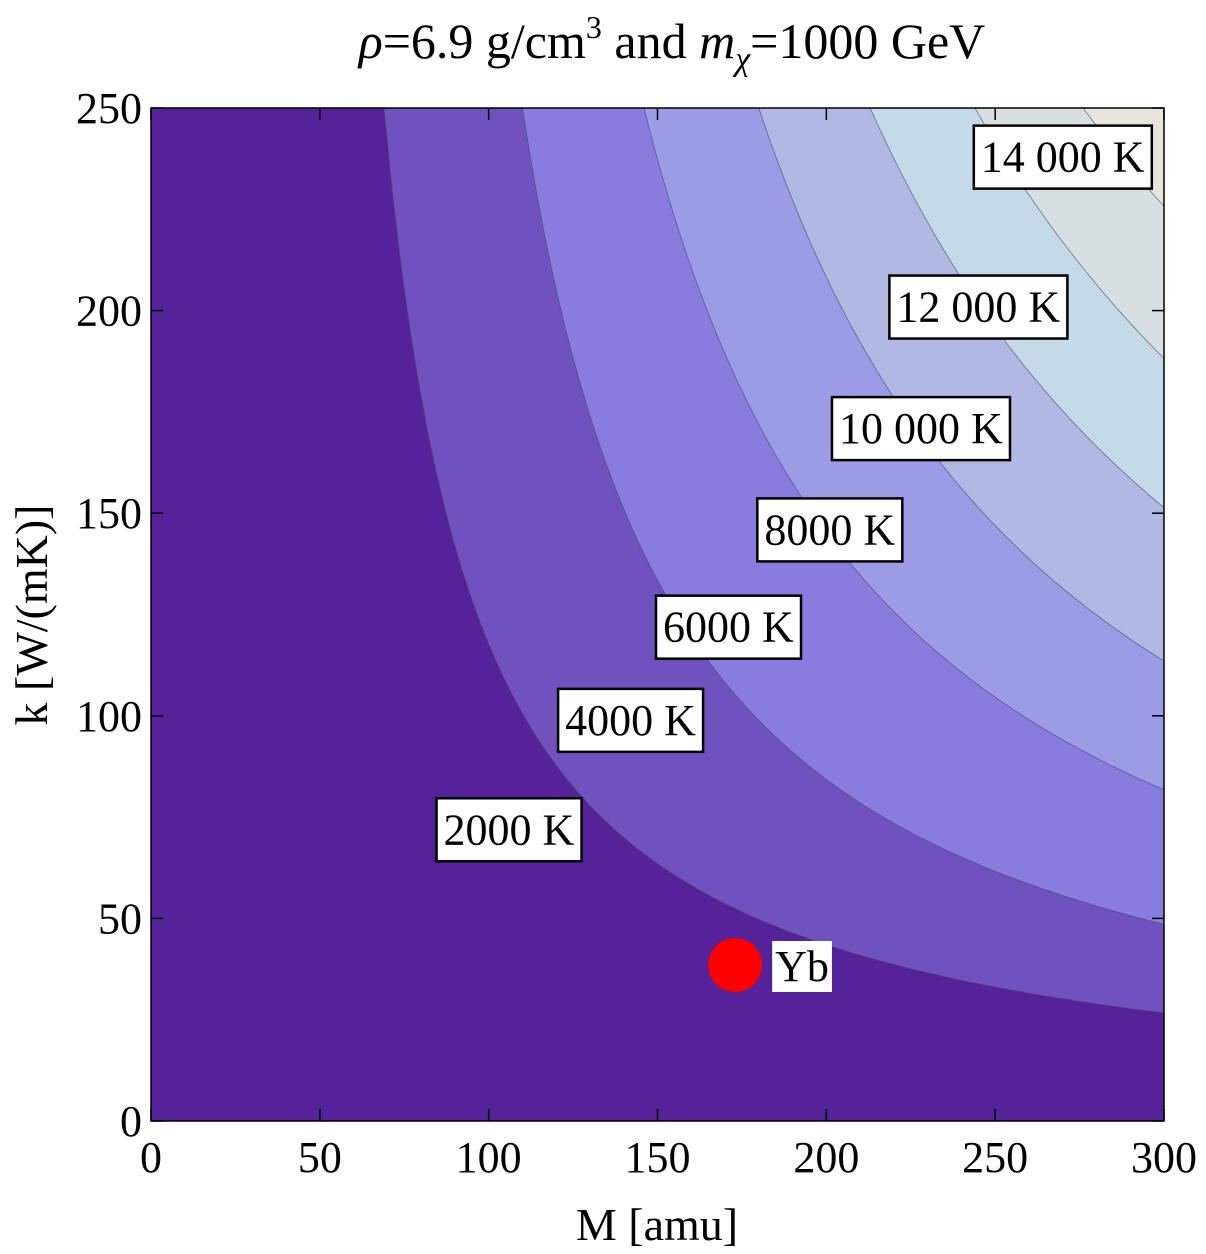 This screenshot has height=1254, width=1206. I want to click on contour-label-4000: 4000 K, so click(630, 720).